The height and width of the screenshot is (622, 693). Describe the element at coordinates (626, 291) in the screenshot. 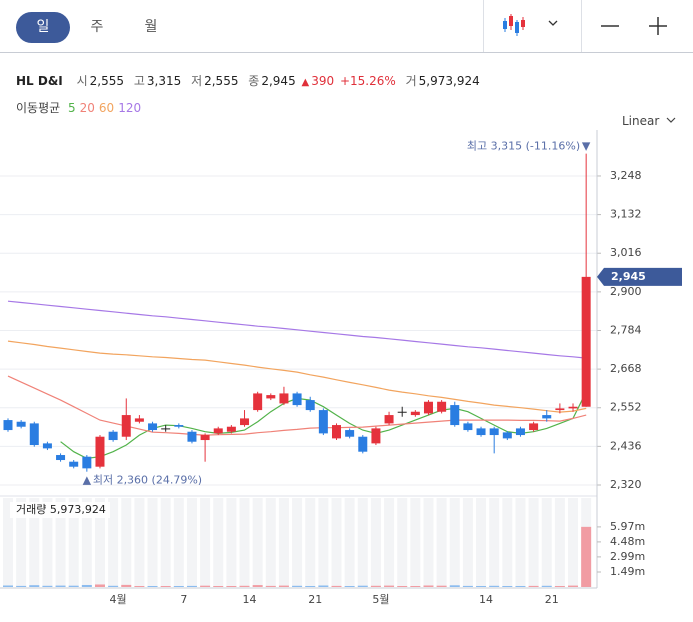

I see `y-tick-label: 2,900` at that location.